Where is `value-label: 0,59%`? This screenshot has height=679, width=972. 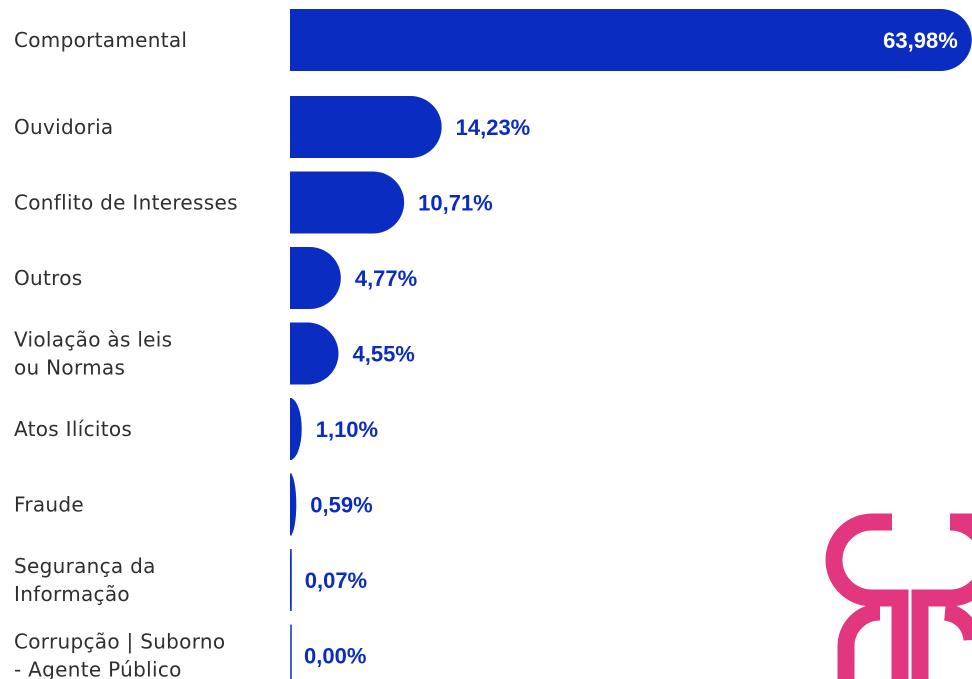 value-label: 0,59% is located at coordinates (341, 505).